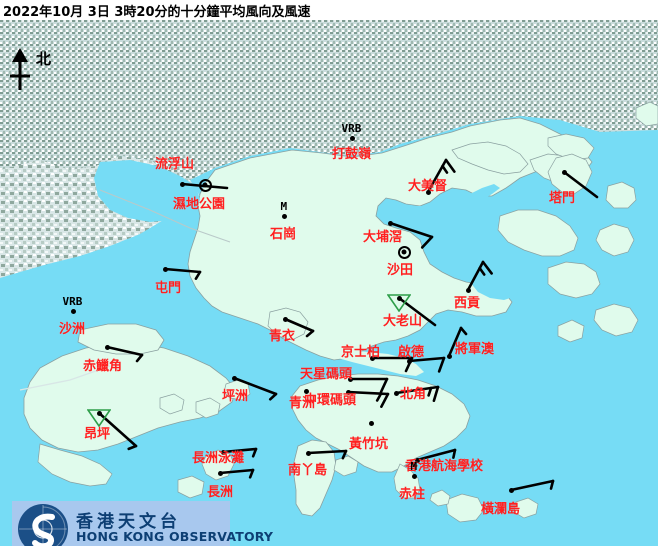 This screenshot has width=658, height=546. I want to click on station-name-label: 大老山, so click(403, 321).